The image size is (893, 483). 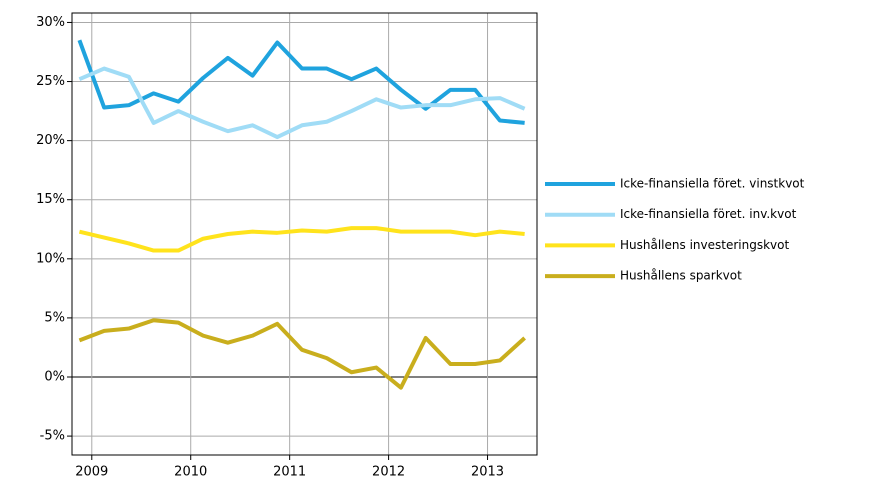 What do you see at coordinates (52, 436) in the screenshot?
I see `y-tick-label: -5%` at bounding box center [52, 436].